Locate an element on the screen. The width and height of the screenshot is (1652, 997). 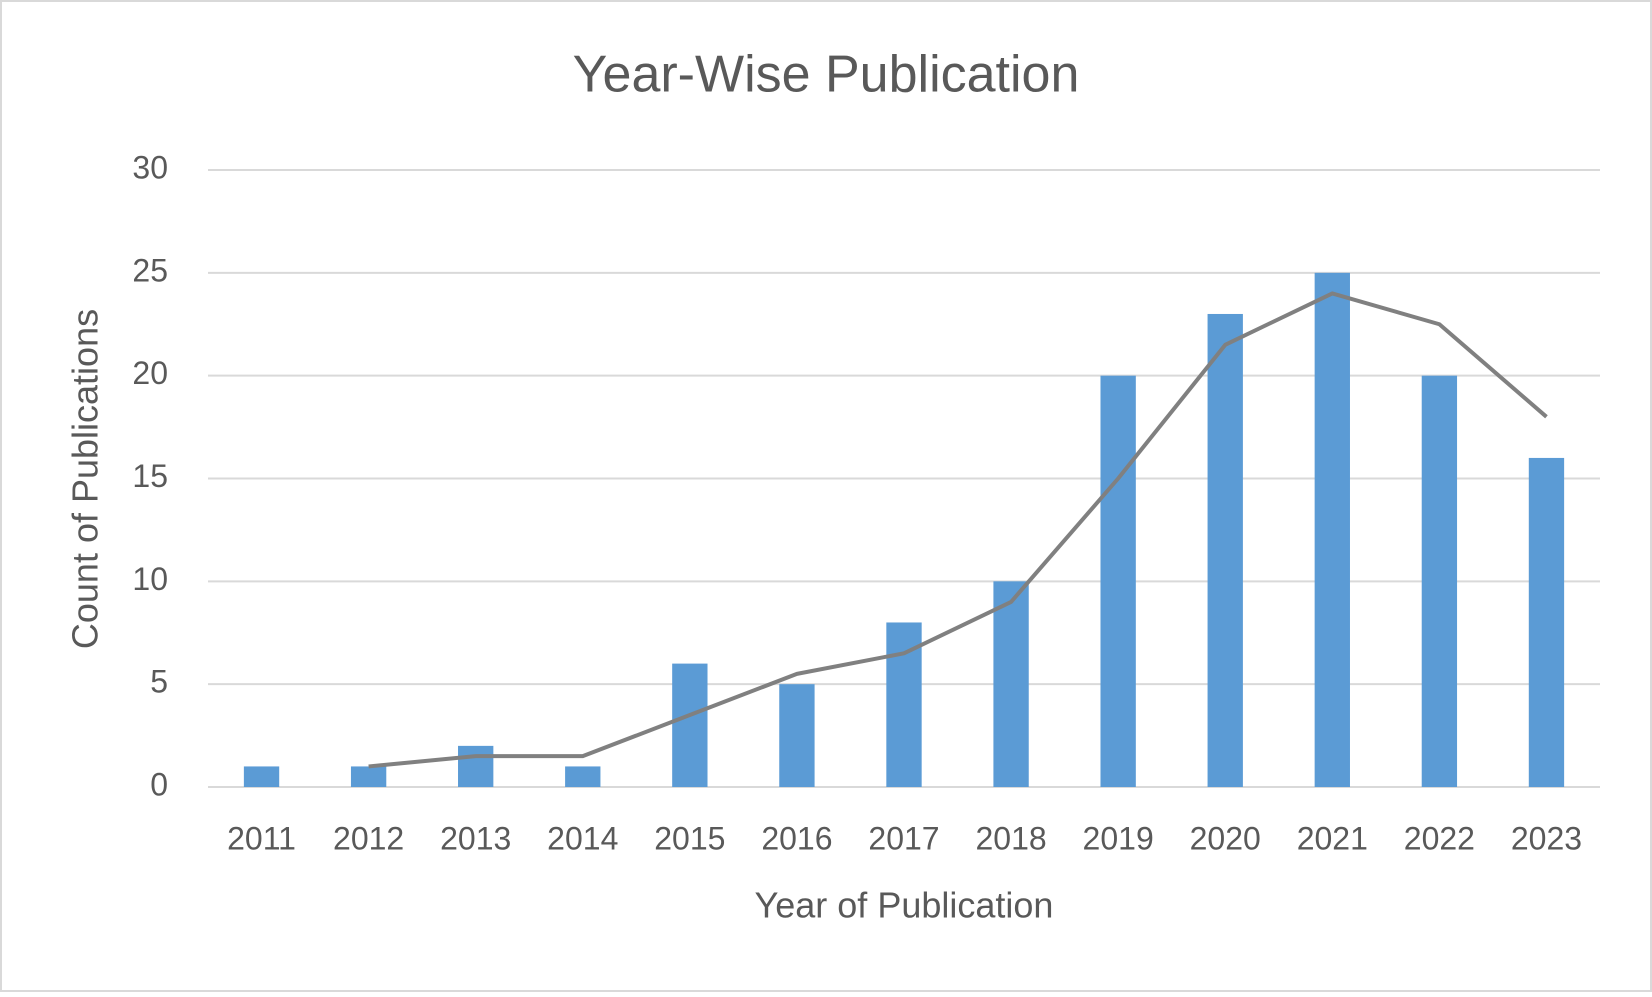
x-tick-label: 2021 is located at coordinates (1332, 838).